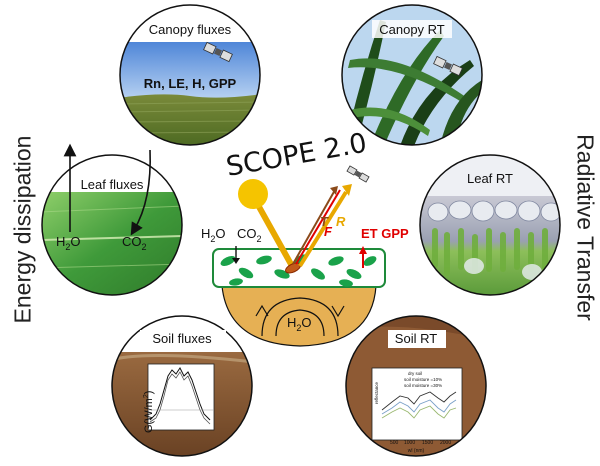  I want to click on soil-rt-xtick-1000: 1000, so click(409, 443).